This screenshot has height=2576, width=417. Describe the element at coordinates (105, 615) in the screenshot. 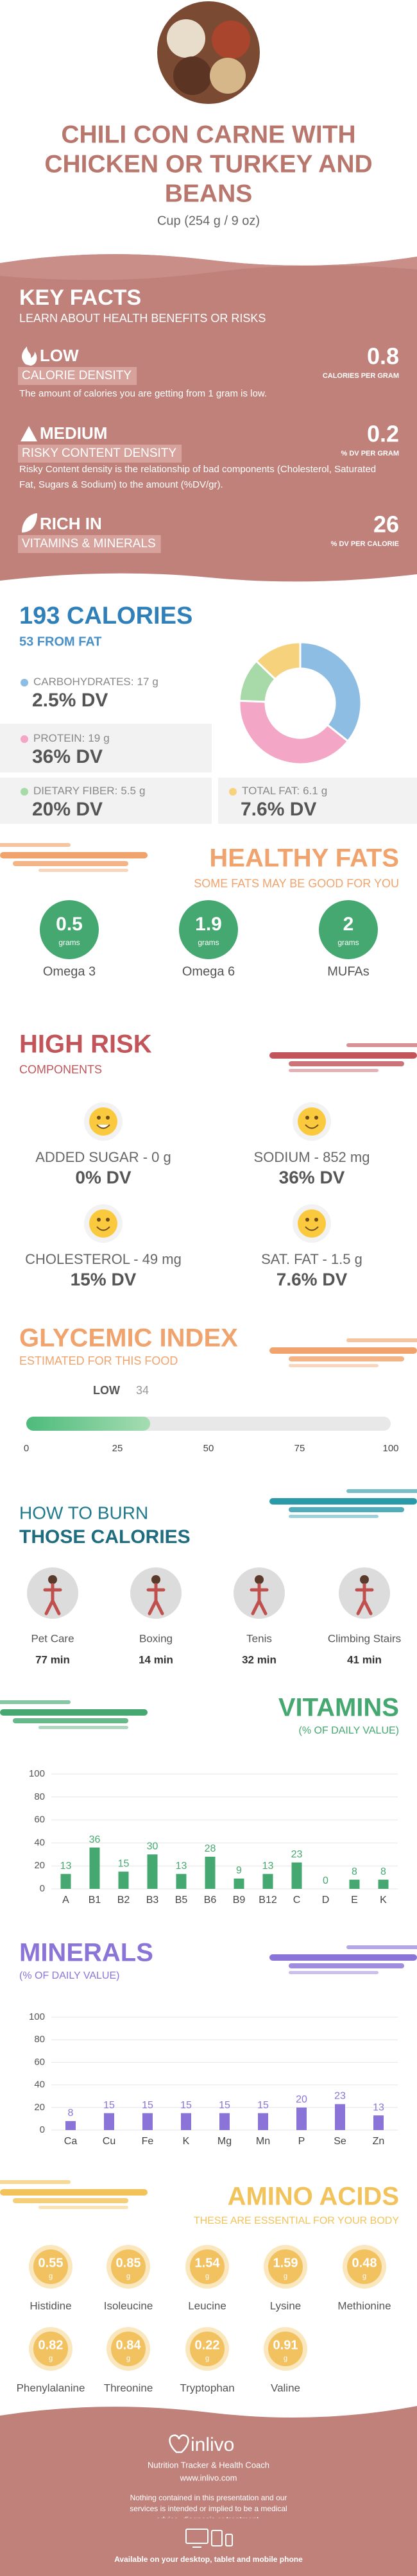

I see `calories-title: 193 CALORIES` at that location.